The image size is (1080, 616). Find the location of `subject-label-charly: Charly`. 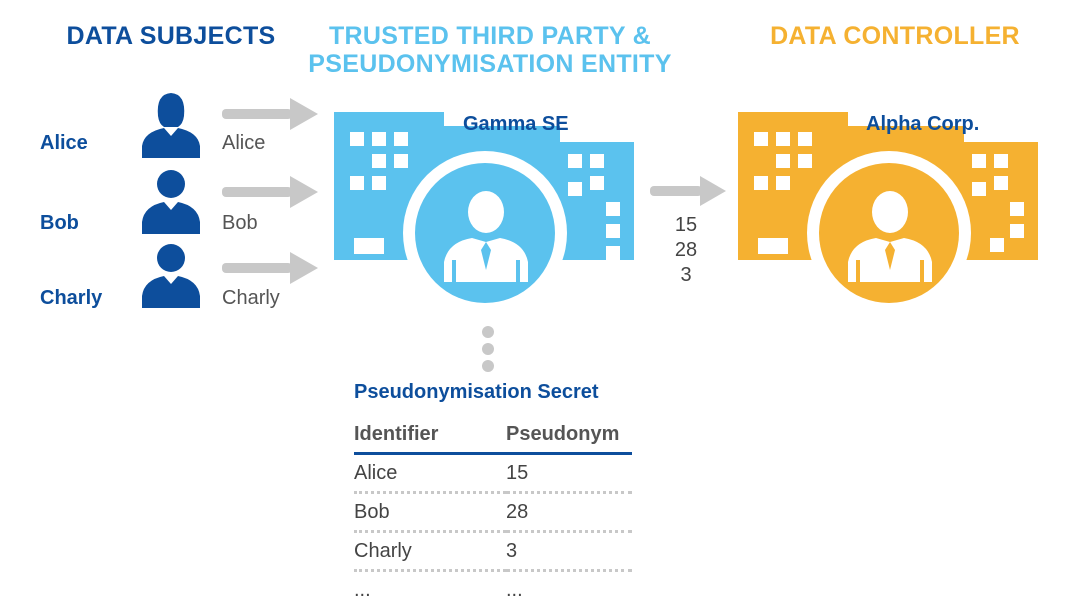

subject-label-charly: Charly is located at coordinates (251, 298).